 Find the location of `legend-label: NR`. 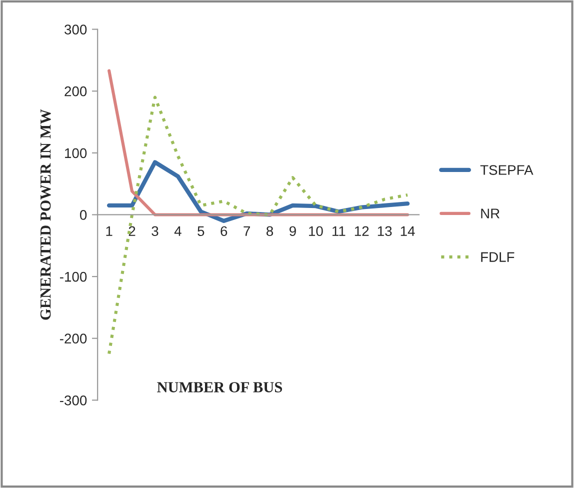

legend-label: NR is located at coordinates (490, 213).